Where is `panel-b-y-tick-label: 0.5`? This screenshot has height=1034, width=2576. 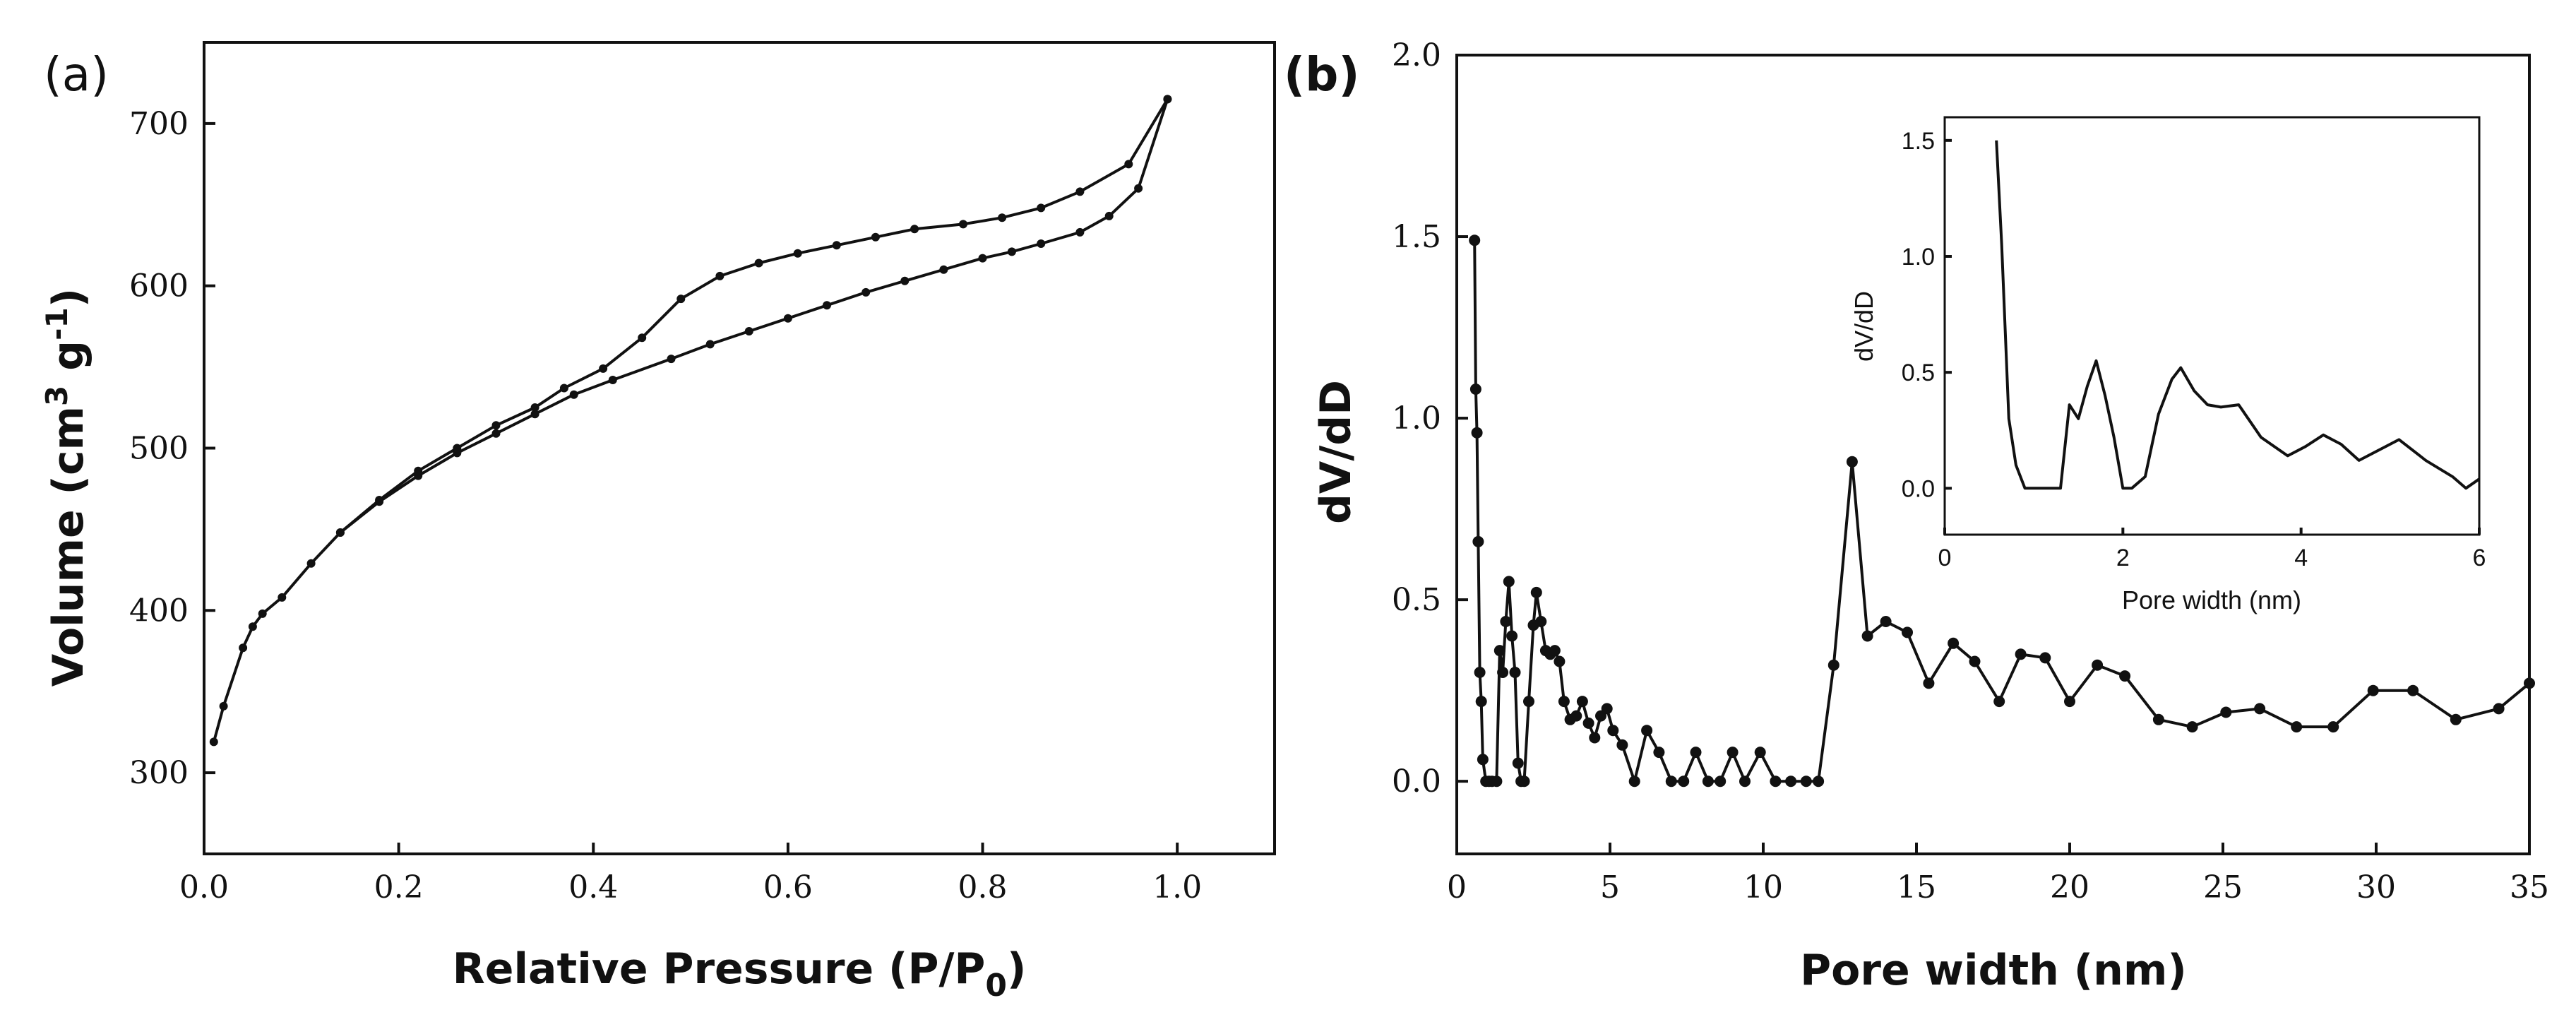 panel-b-y-tick-label: 0.5 is located at coordinates (1416, 600).